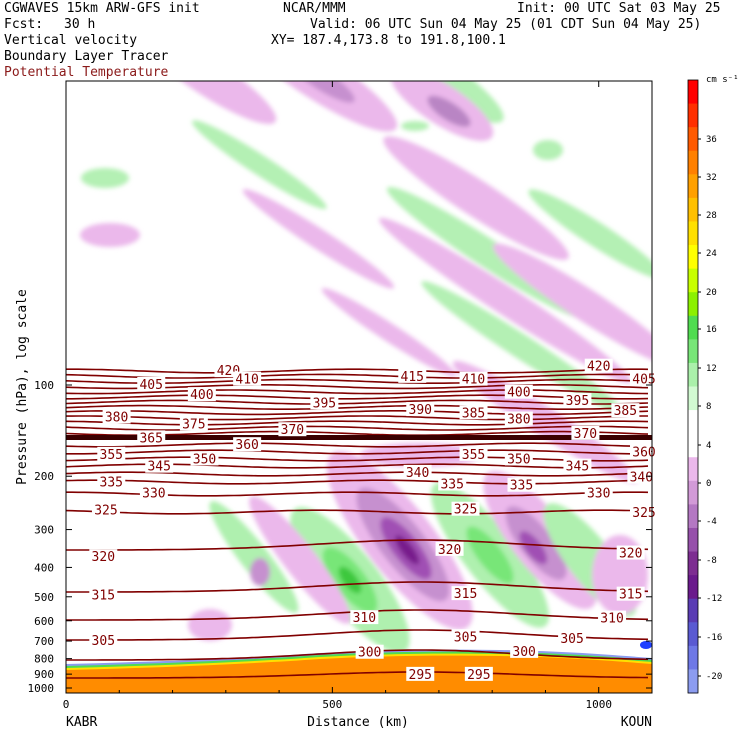 This screenshot has width=740, height=740. I want to click on x-tick-label: 500, so click(332, 704).